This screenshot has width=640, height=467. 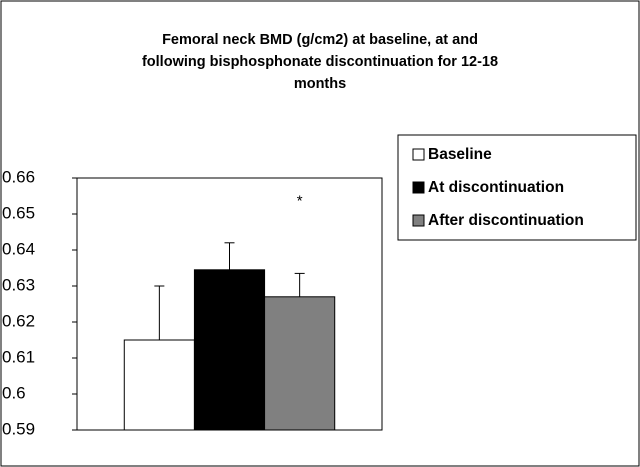 What do you see at coordinates (18, 284) in the screenshot?
I see `y-tick-label: 0.63` at bounding box center [18, 284].